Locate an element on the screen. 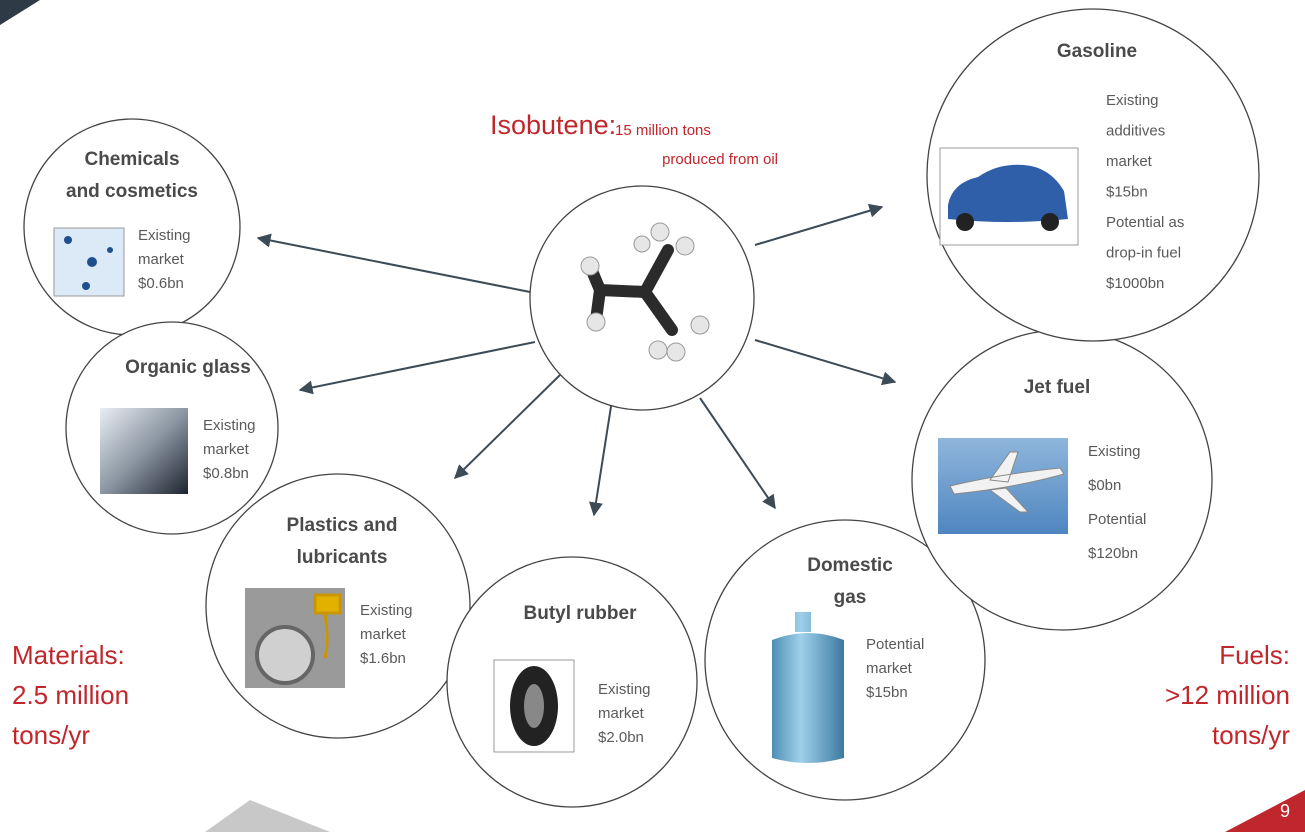  node-detail: $0.8bn is located at coordinates (226, 473).